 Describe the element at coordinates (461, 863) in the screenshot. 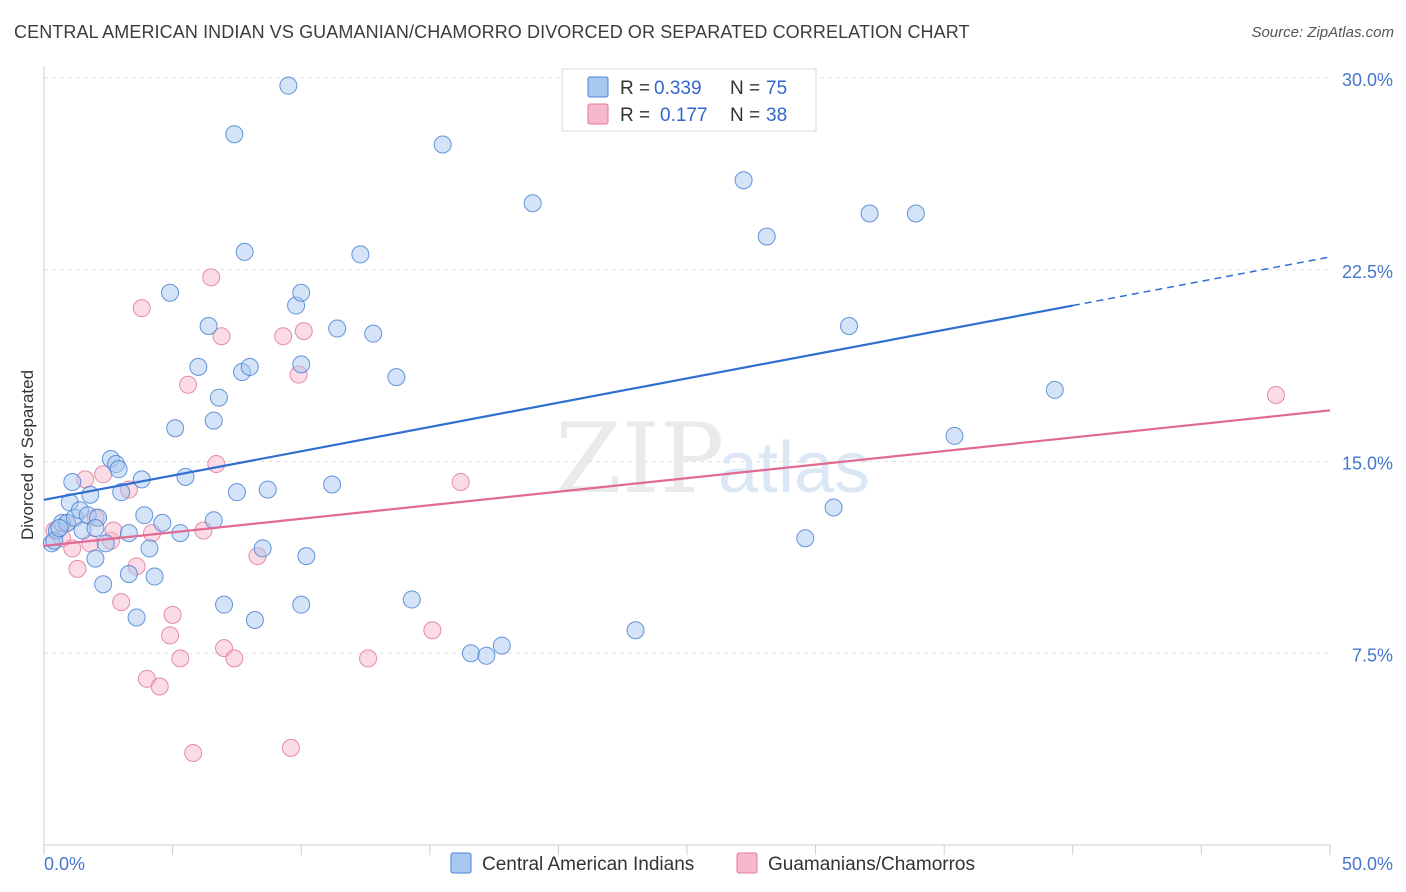

I see `legend-bottom-swatch-series1` at that location.